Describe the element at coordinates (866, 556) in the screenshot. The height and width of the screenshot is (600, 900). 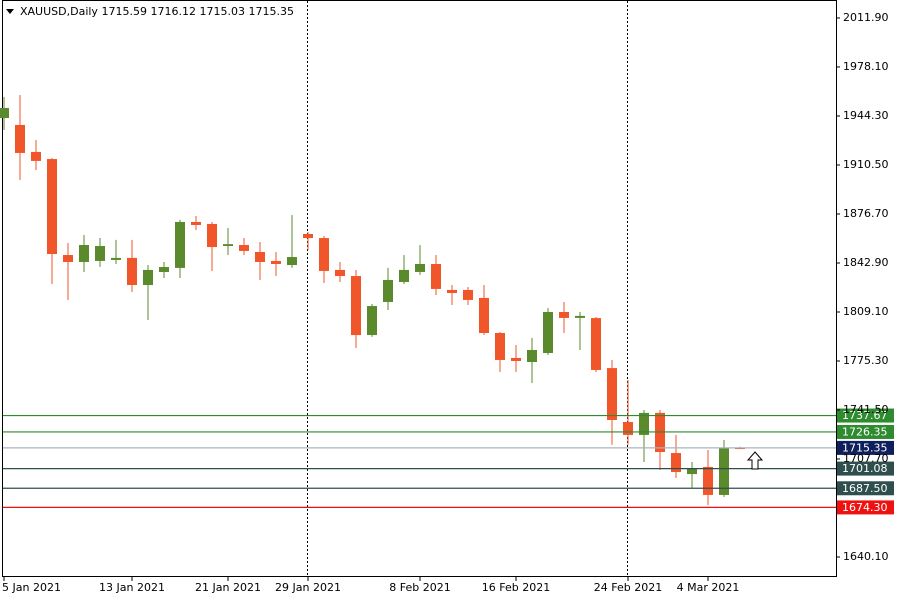
I see `y-tick-label: 1640.10` at that location.